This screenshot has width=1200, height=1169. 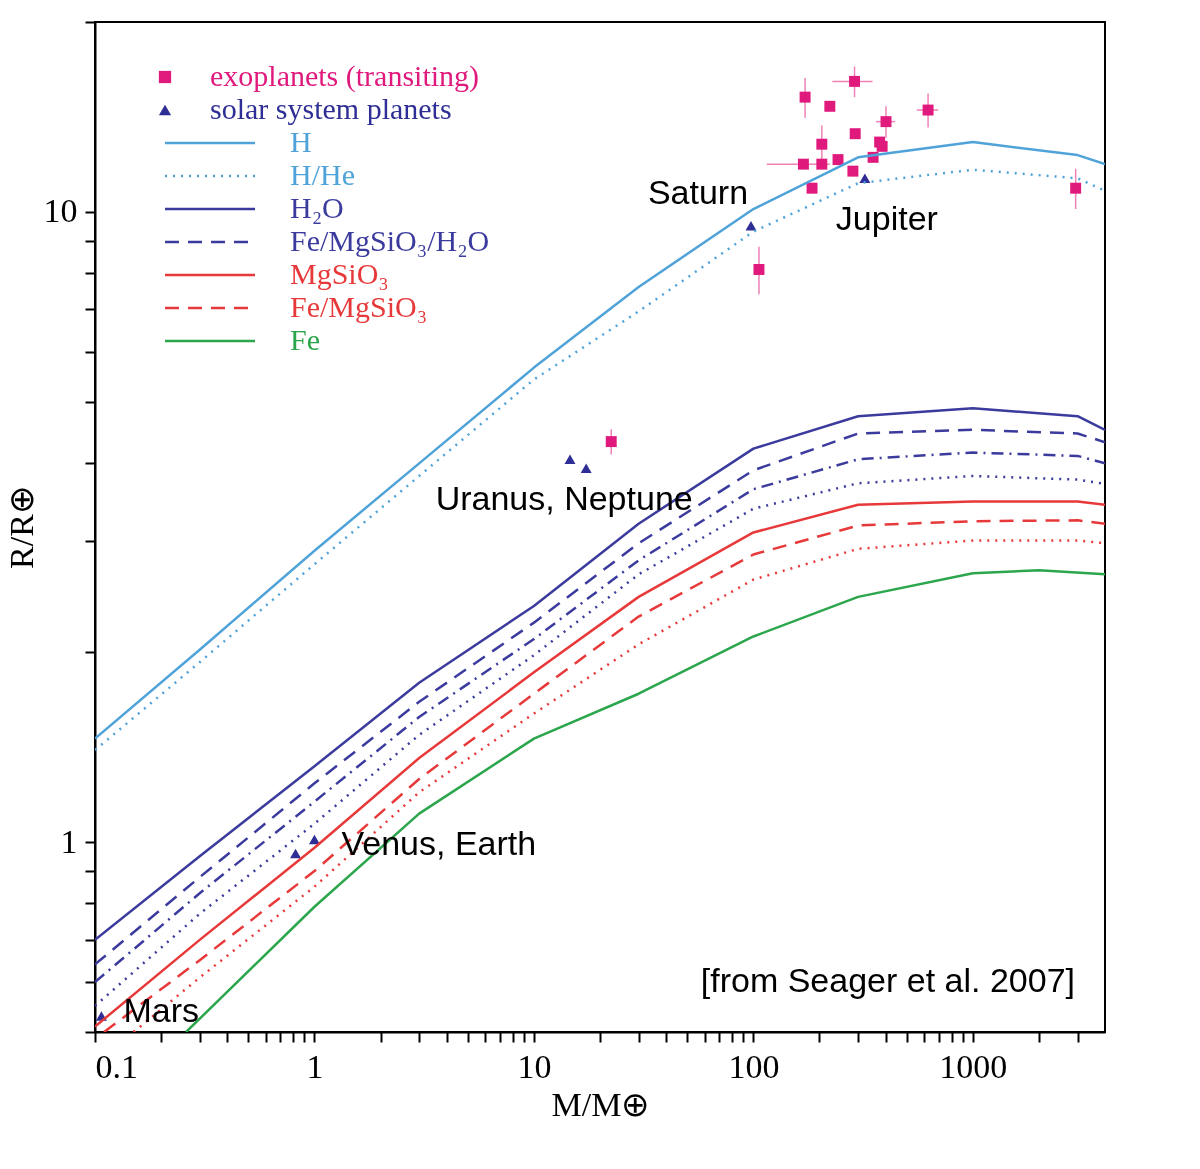 What do you see at coordinates (161, 1010) in the screenshot?
I see `annotation: Mars` at bounding box center [161, 1010].